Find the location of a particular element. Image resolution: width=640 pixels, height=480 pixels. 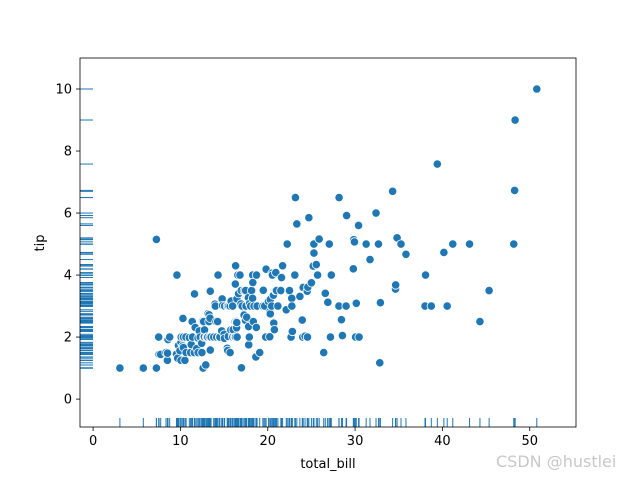

y-tick-label: 10 is located at coordinates (63, 90).